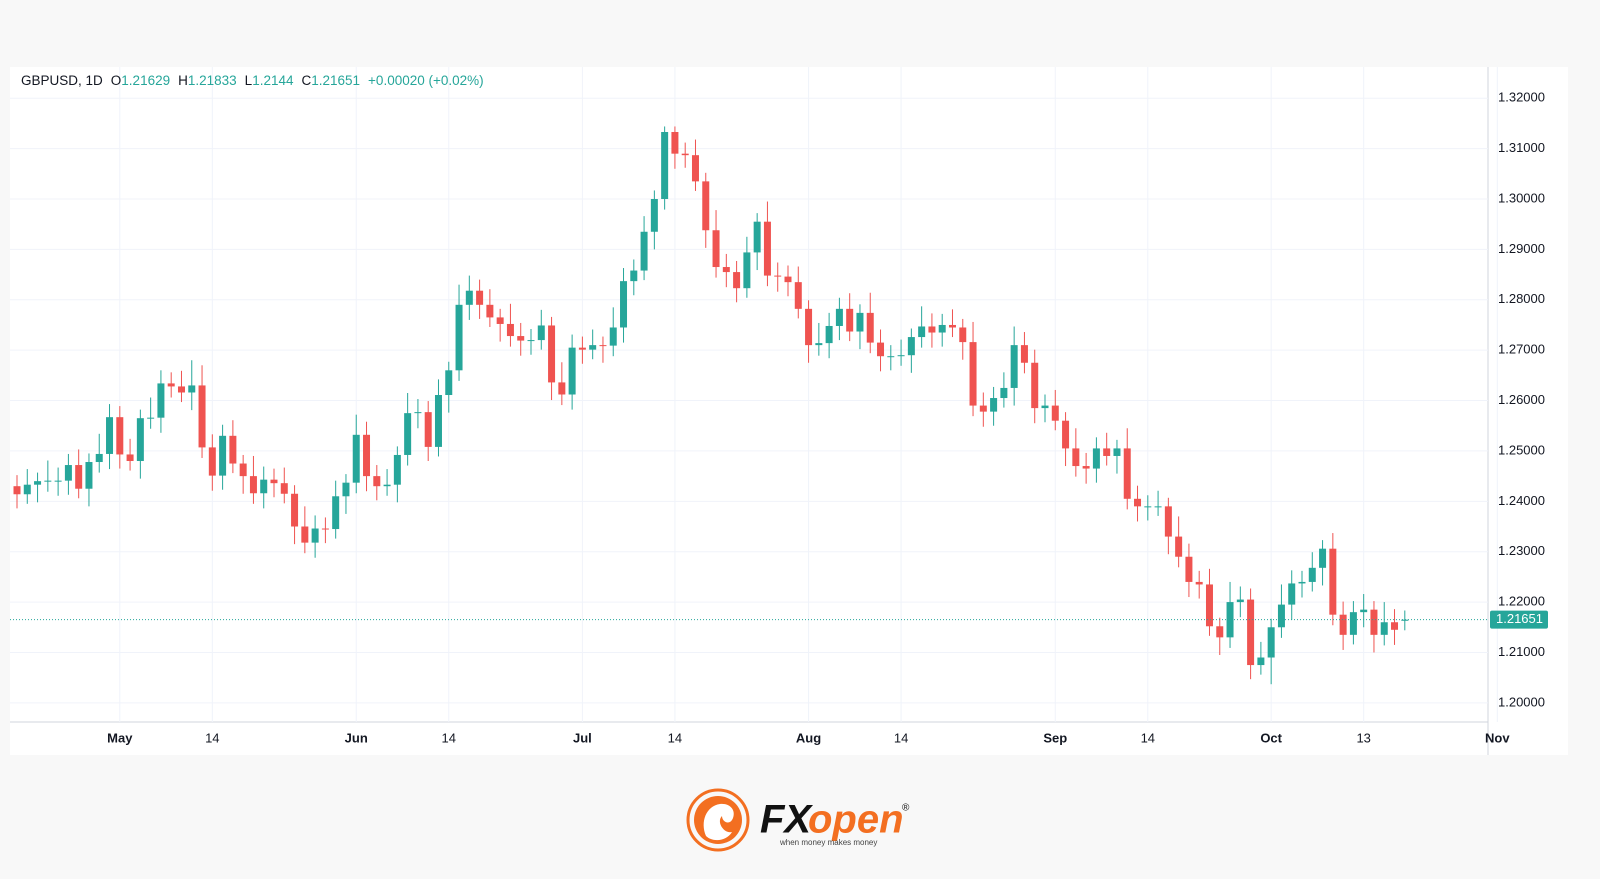  I want to click on x-tick-label: May, so click(120, 737).